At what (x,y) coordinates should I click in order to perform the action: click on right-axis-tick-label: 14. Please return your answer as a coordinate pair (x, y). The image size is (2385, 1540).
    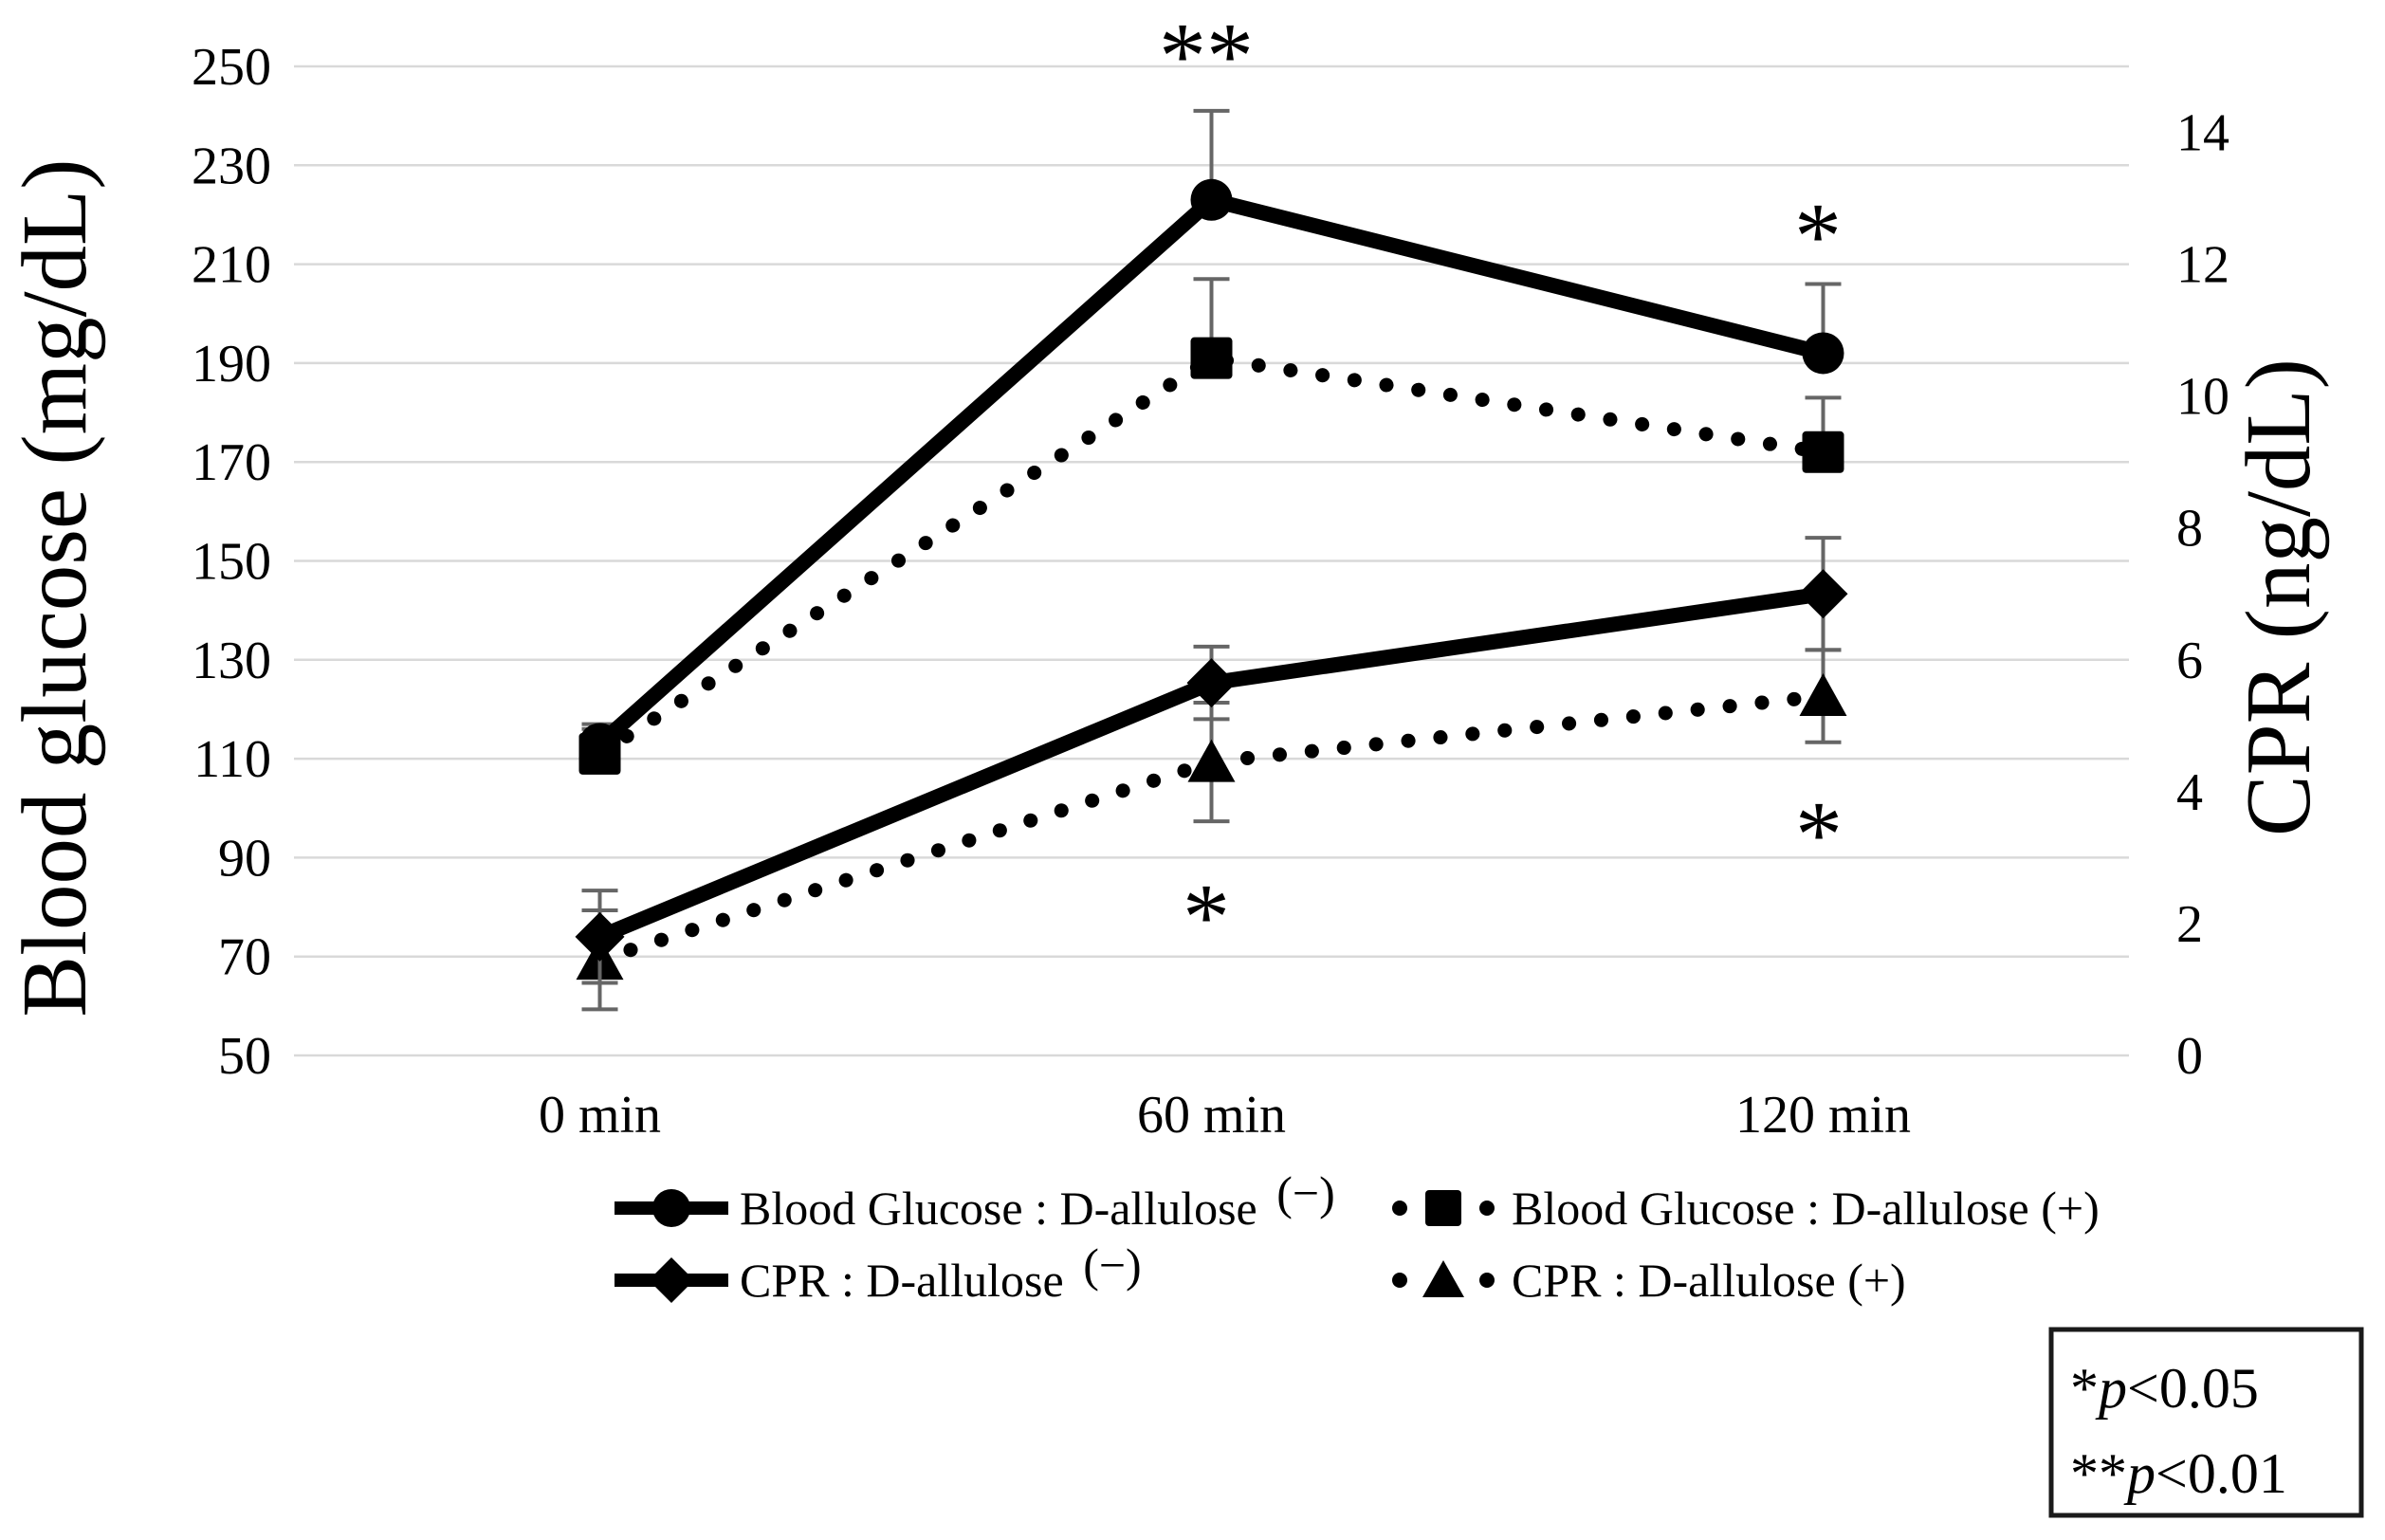
    Looking at the image, I should click on (2203, 133).